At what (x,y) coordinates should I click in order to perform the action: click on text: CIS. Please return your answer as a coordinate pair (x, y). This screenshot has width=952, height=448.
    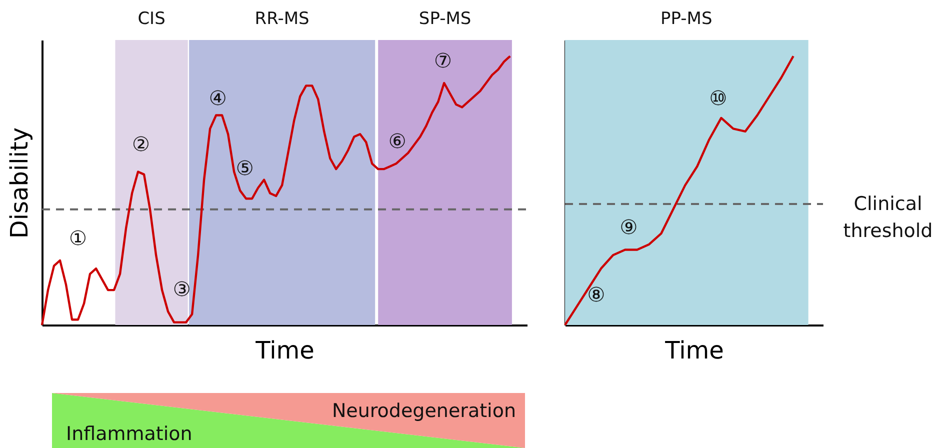
    Looking at the image, I should click on (152, 19).